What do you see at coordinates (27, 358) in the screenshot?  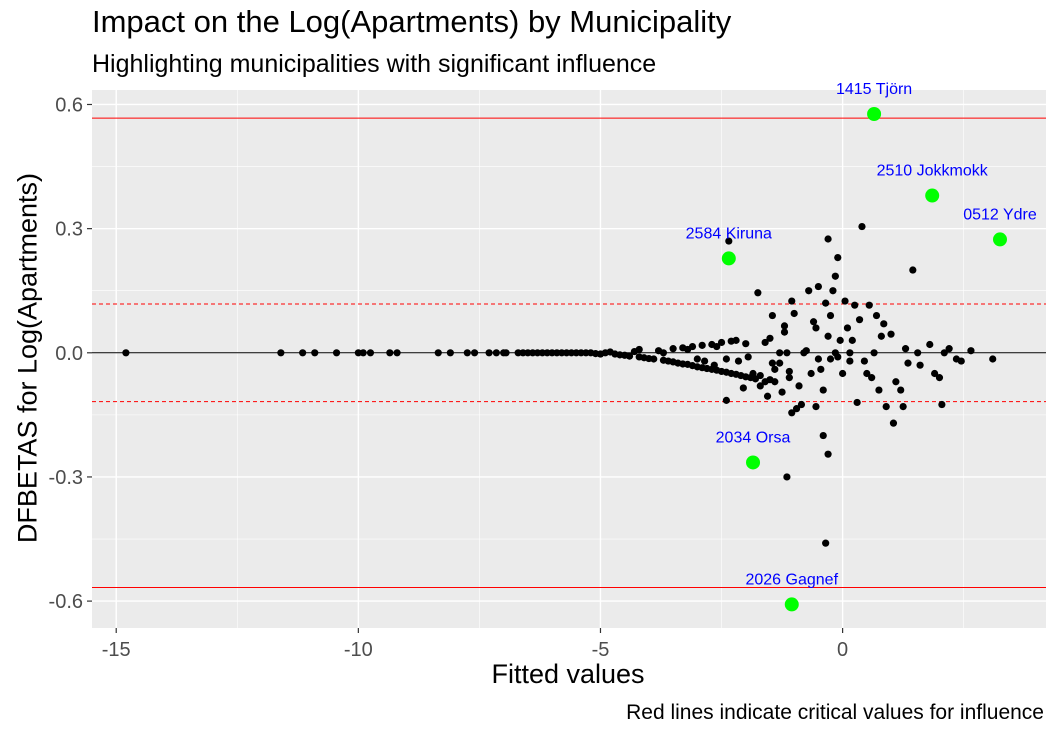 I see `y-axis-label: DFBETAS for Log(Apartments)` at bounding box center [27, 358].